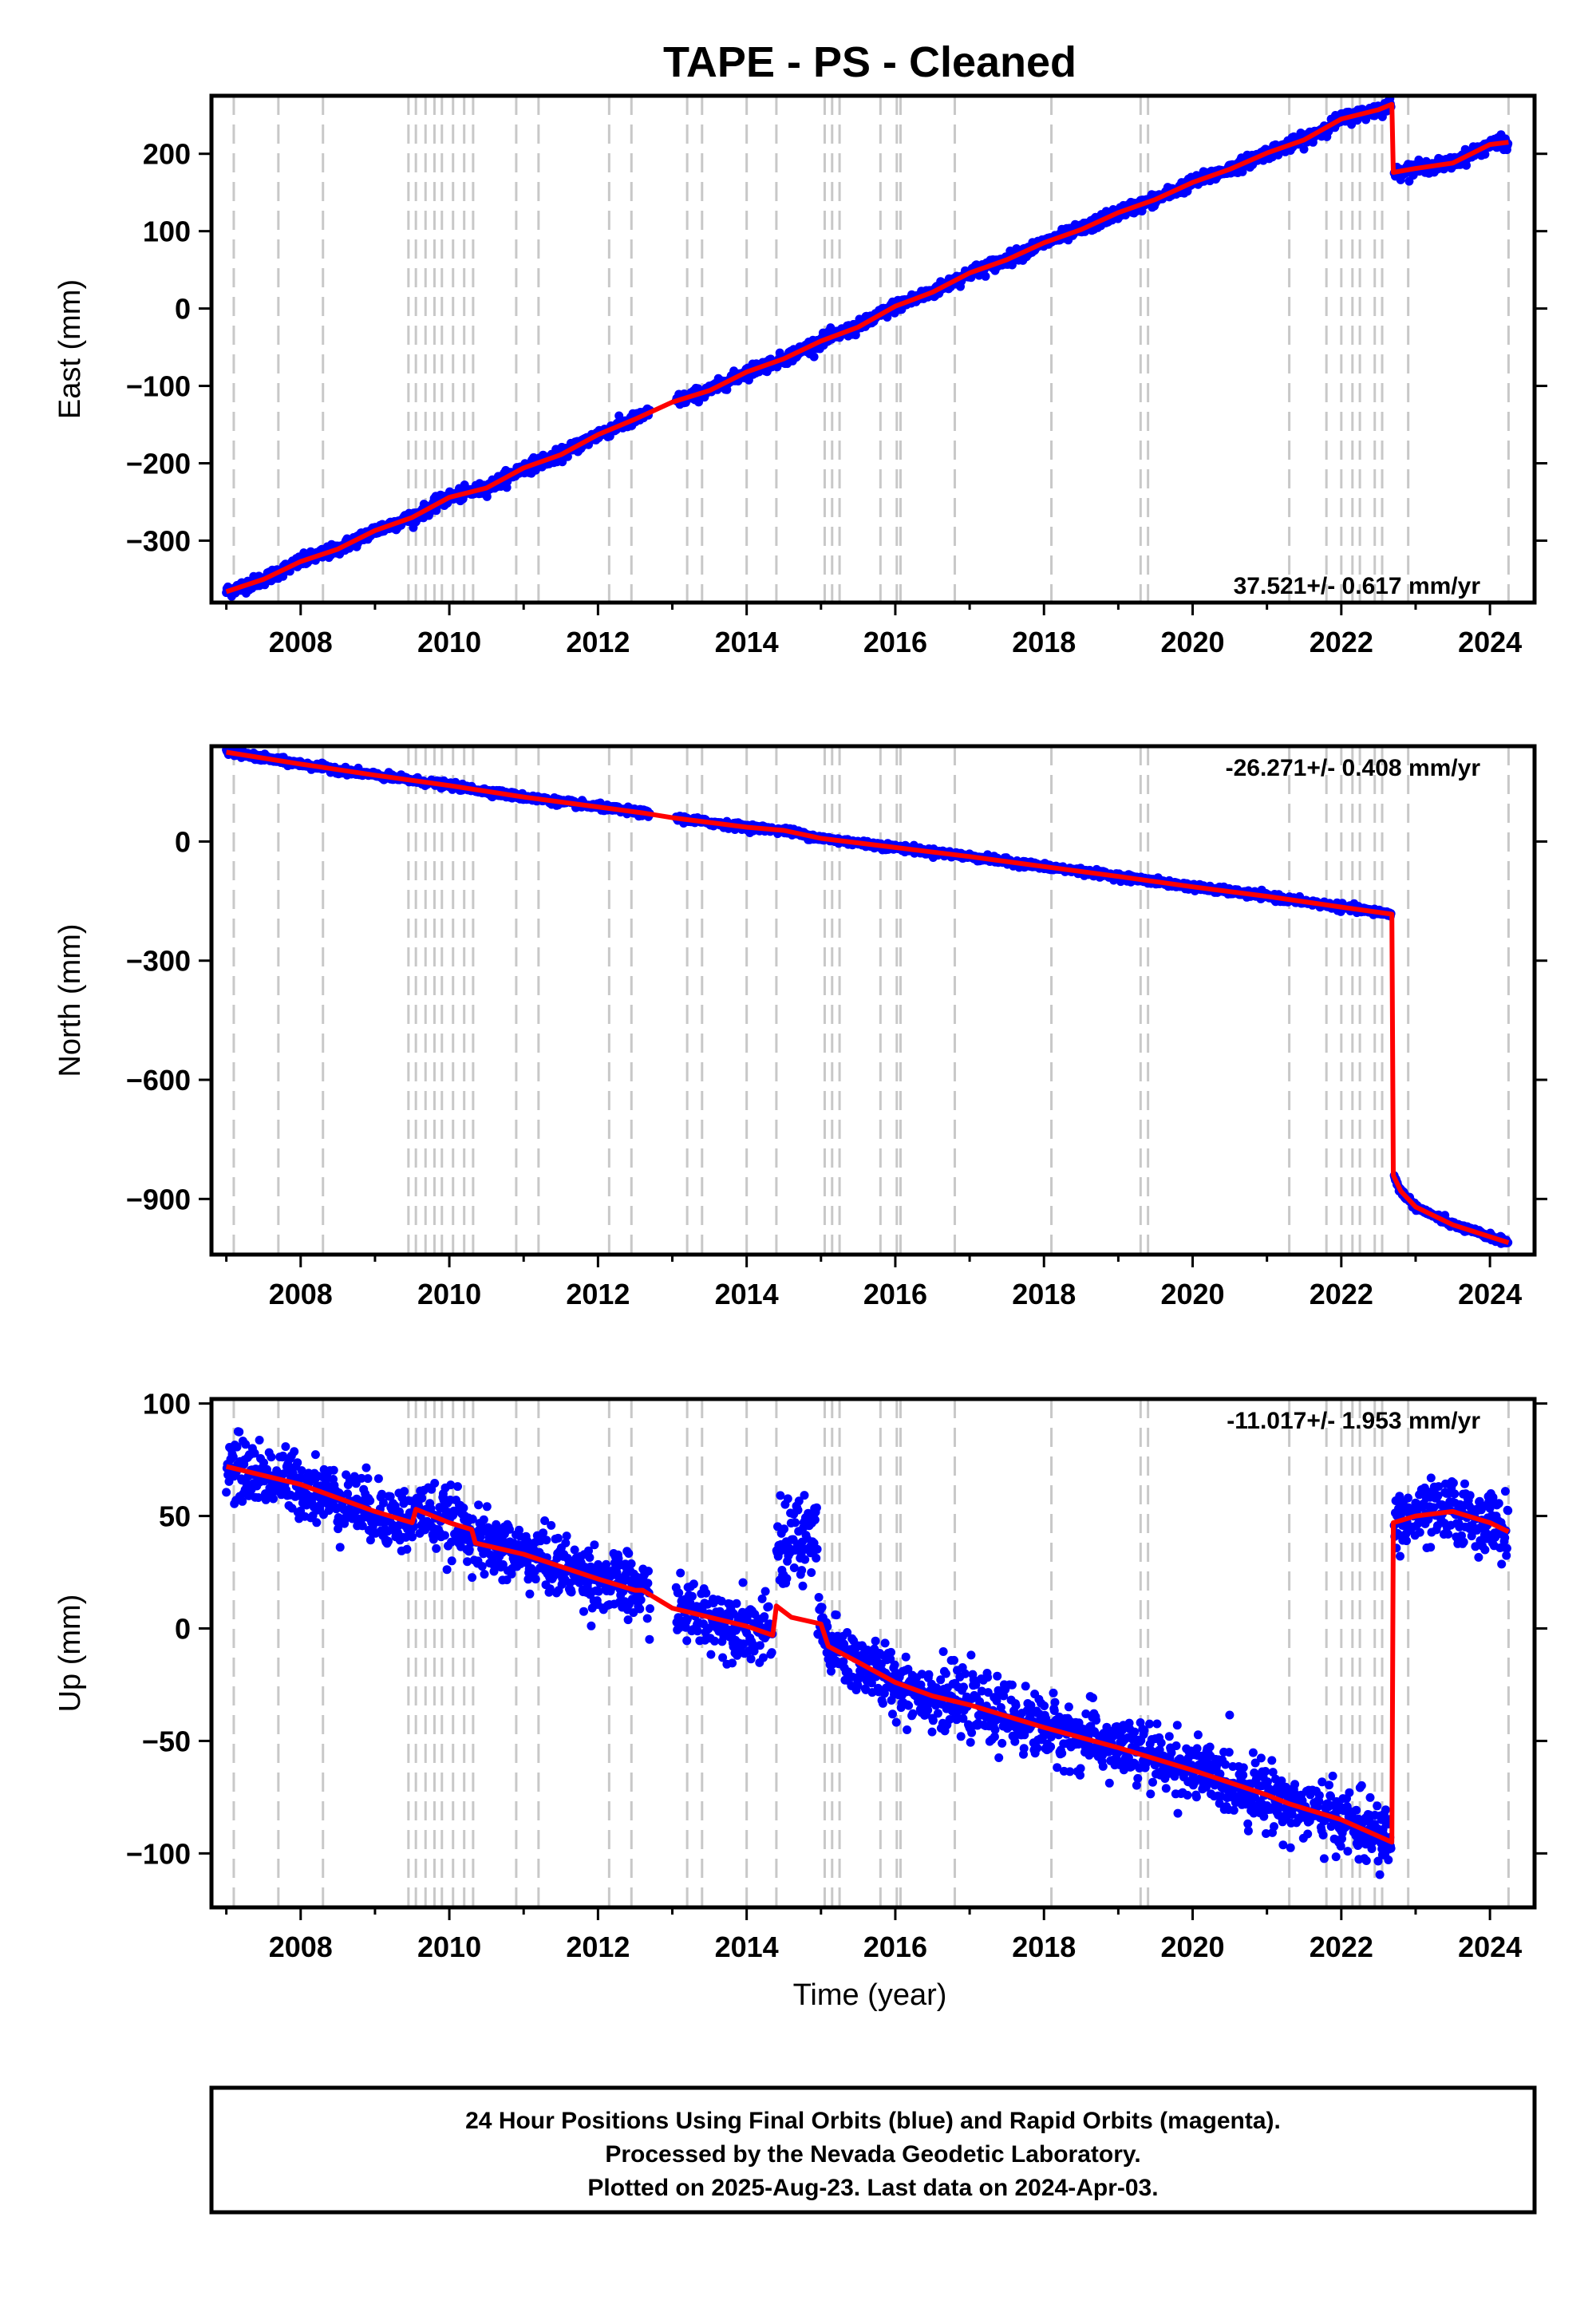 Image resolution: width=1596 pixels, height=2316 pixels. What do you see at coordinates (167, 154) in the screenshot?
I see `y-tick-label: 200` at bounding box center [167, 154].